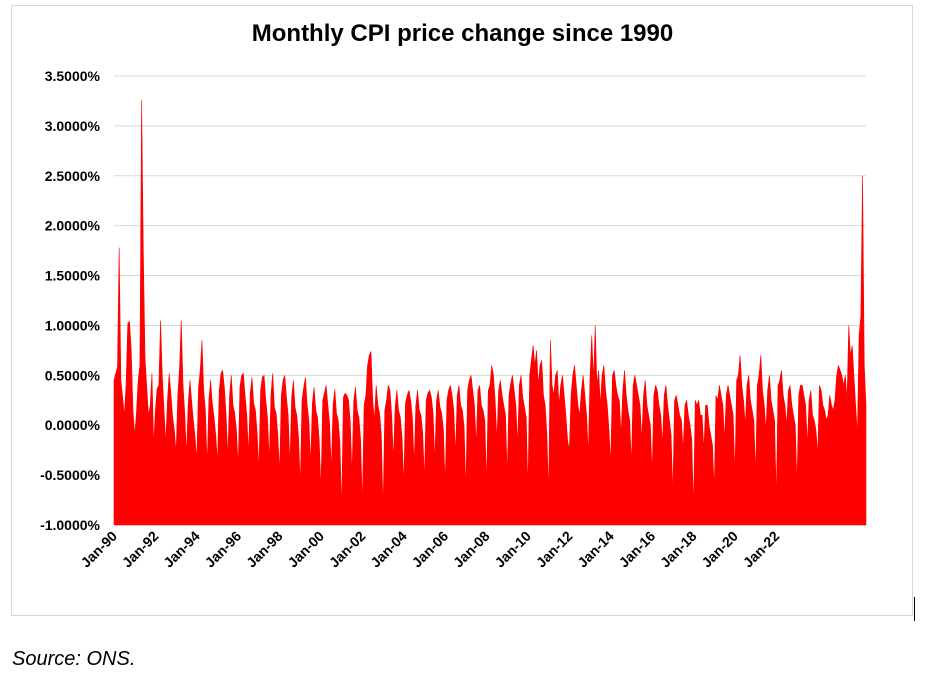 The image size is (925, 673). I want to click on x-tick-label: Jan-08, so click(471, 549).